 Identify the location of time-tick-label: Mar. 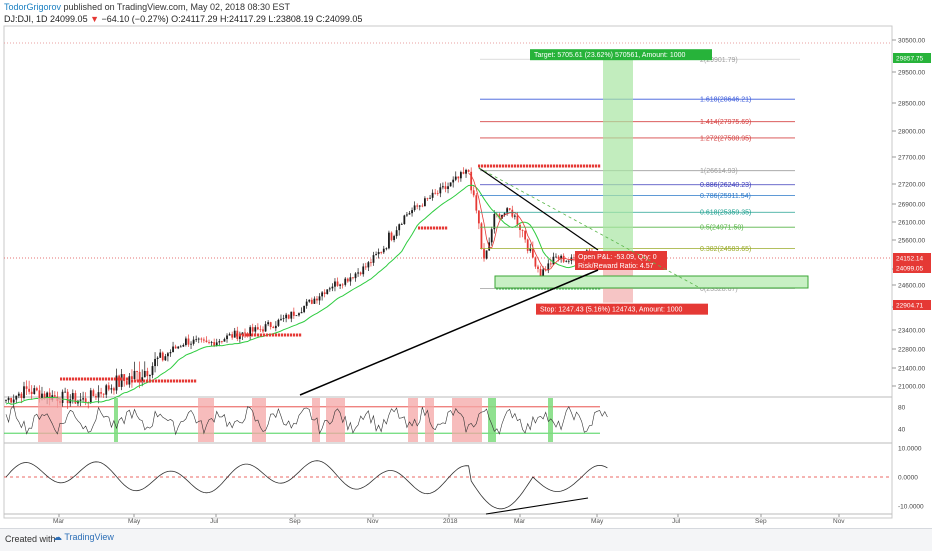
(59, 521).